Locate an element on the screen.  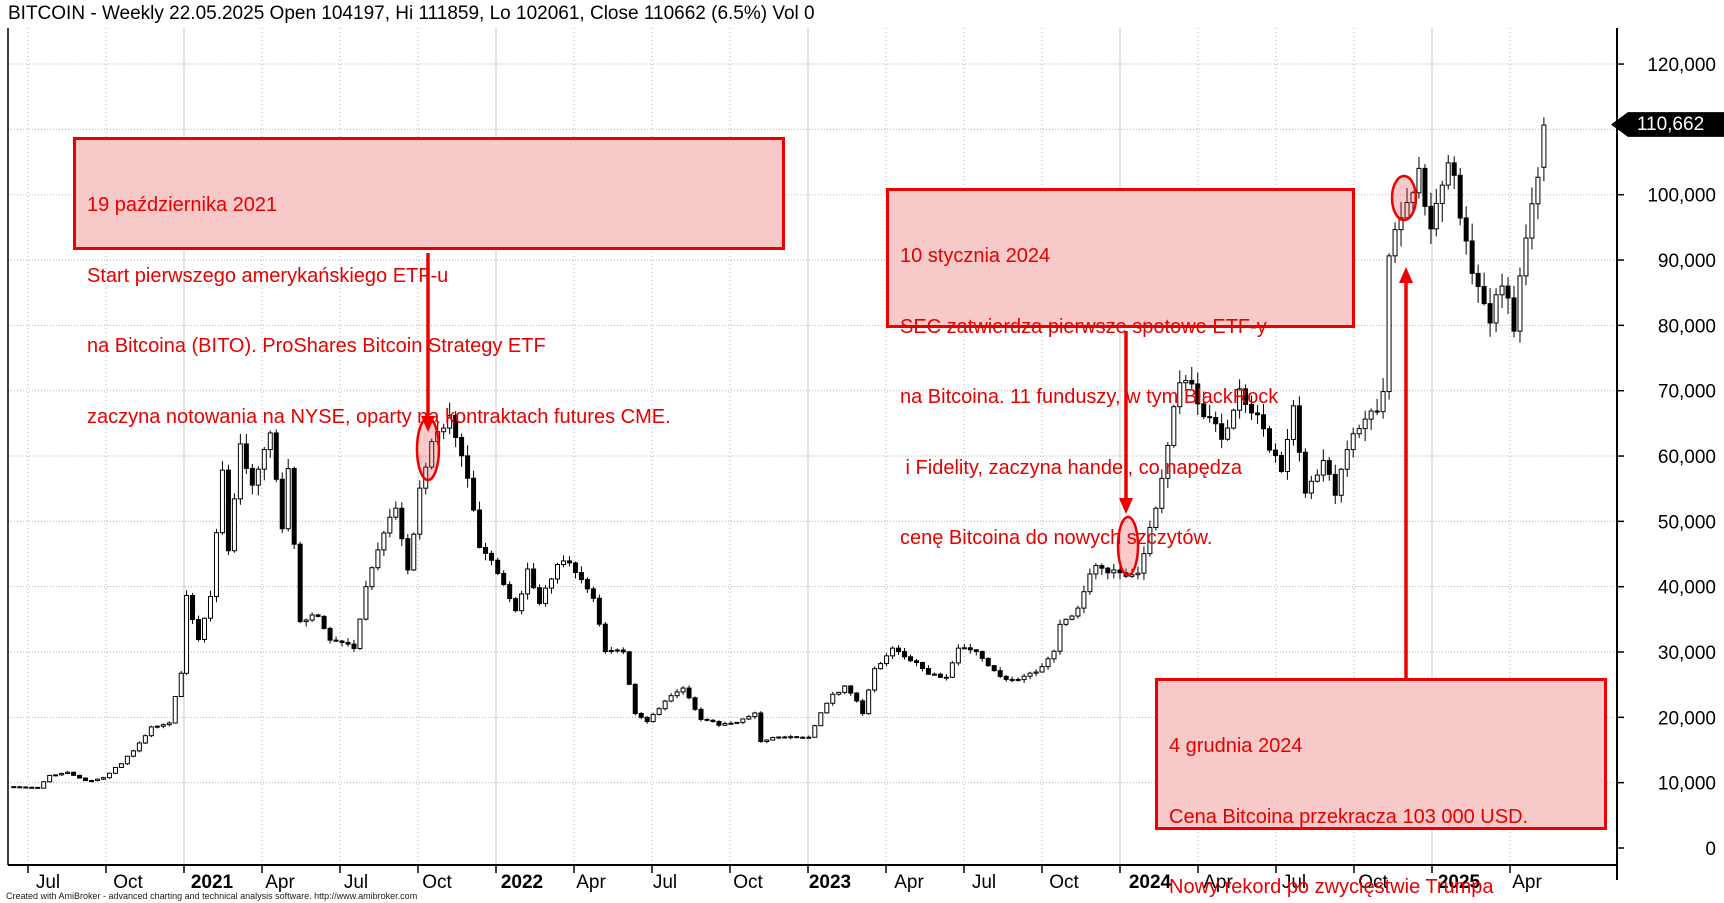
x-axis-tick-label: 2021 is located at coordinates (212, 882).